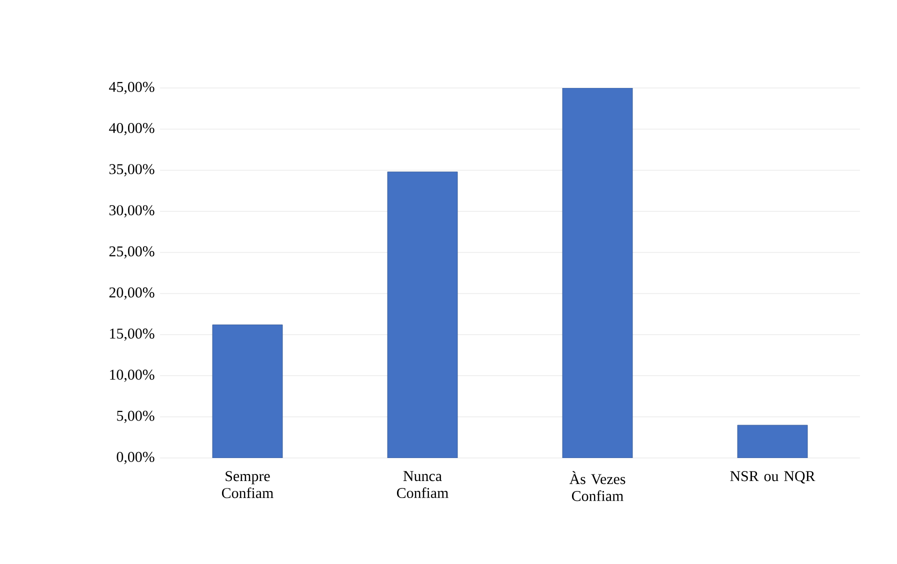 The width and height of the screenshot is (897, 564). Describe the element at coordinates (131, 211) in the screenshot. I see `y-tick-label: 30,00%` at that location.